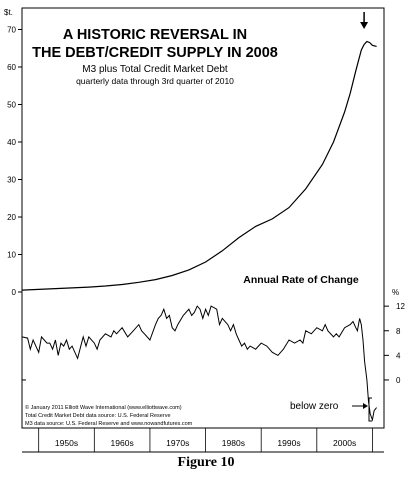 Image resolution: width=412 pixels, height=478 pixels. I want to click on left-axis-tick-label: 50, so click(11, 105).